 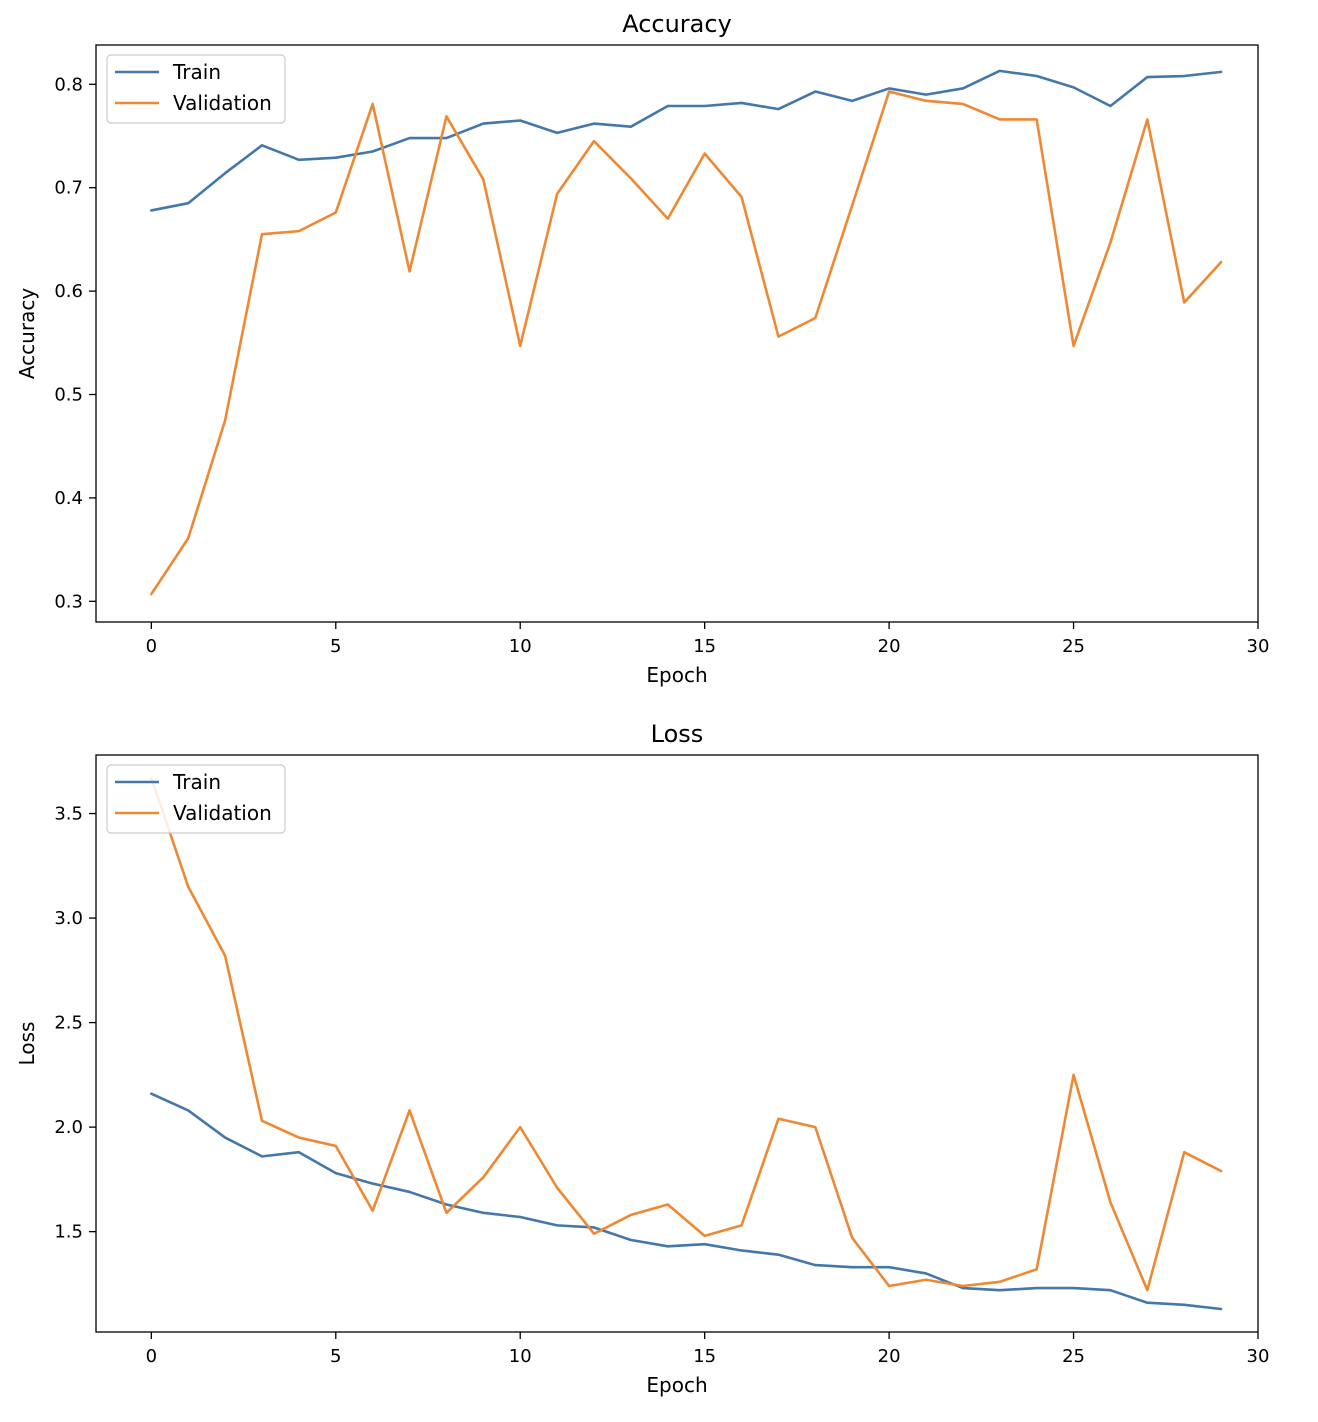 I want to click on y-tick-label: 1.5, so click(x=68, y=1232).